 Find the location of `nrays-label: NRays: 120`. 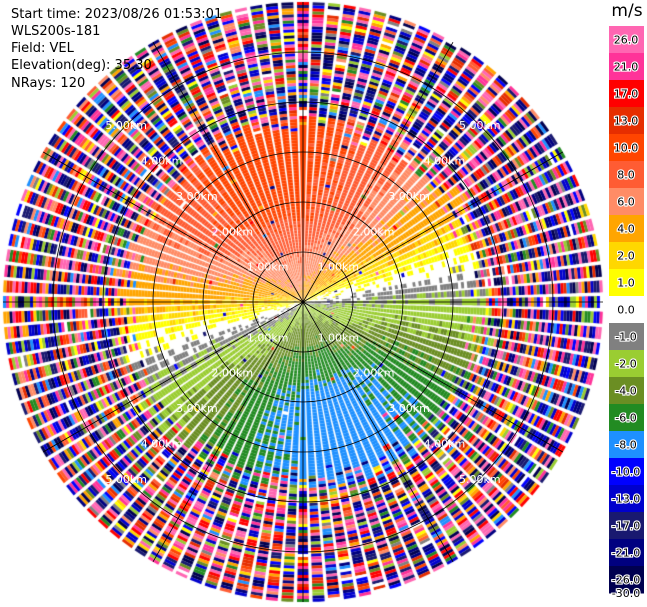

nrays-label: NRays: 120 is located at coordinates (48, 83).